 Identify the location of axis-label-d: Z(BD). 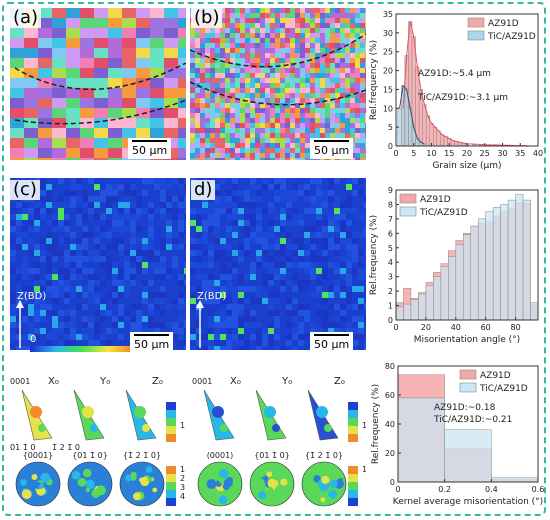
(212, 296).